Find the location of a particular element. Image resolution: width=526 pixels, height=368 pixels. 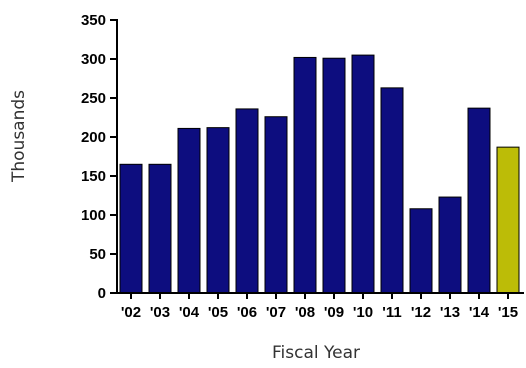

x-tick-label: '08 is located at coordinates (305, 312).